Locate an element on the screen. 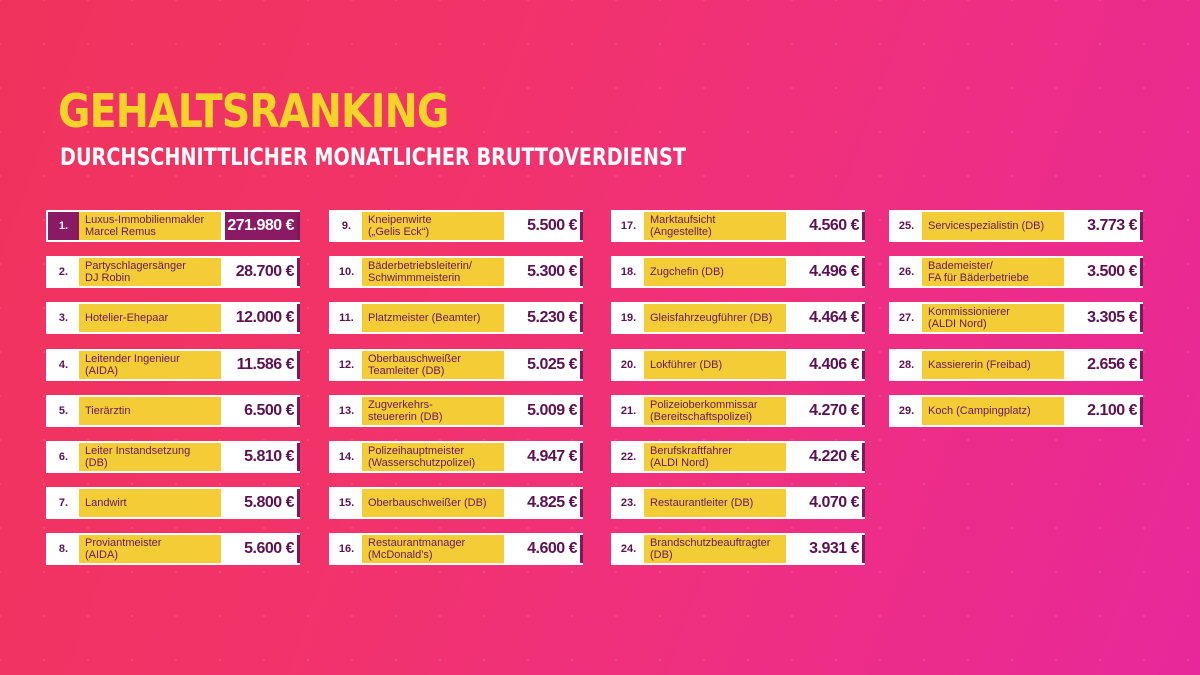 The width and height of the screenshot is (1200, 675). ranking-row: 24. Brandschutzbeauftragter (DB) 3.931 € is located at coordinates (738, 549).